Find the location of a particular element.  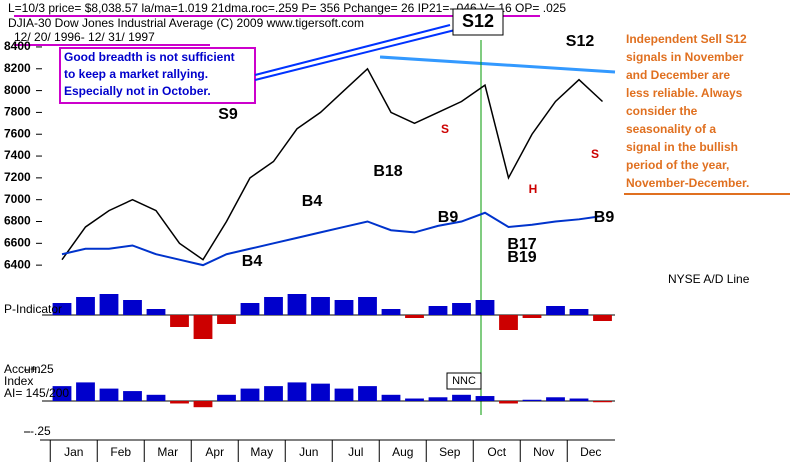

signal-label: S9 is located at coordinates (228, 114).